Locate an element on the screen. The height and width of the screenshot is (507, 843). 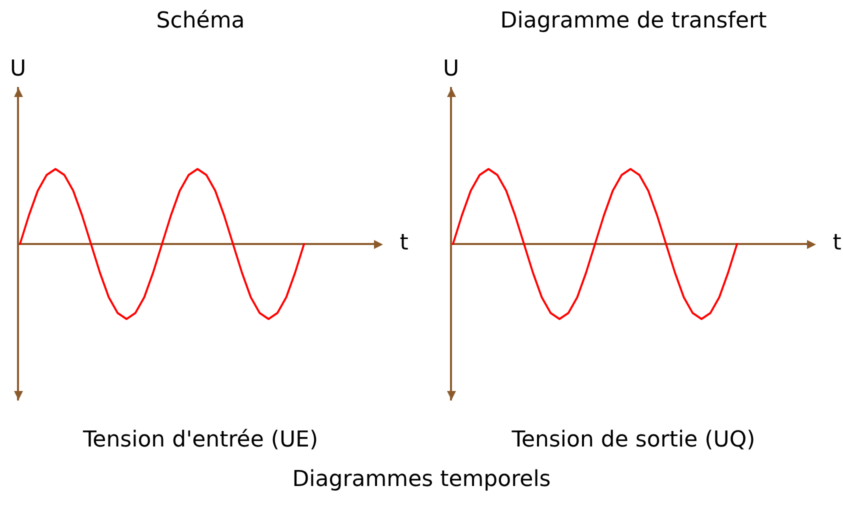
chart-title: Diagramme de transfert is located at coordinates (634, 21).